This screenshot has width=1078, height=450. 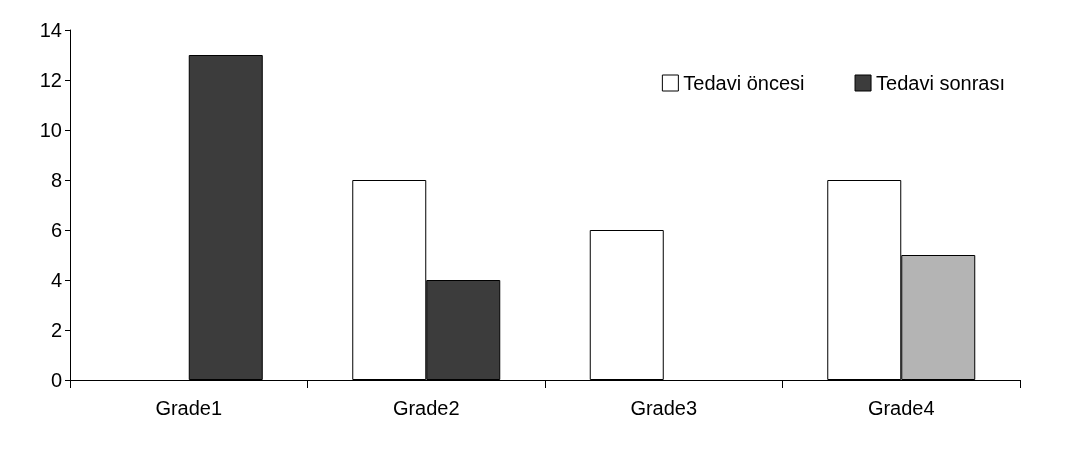 I want to click on y-tick-label: 2, so click(x=56, y=330).